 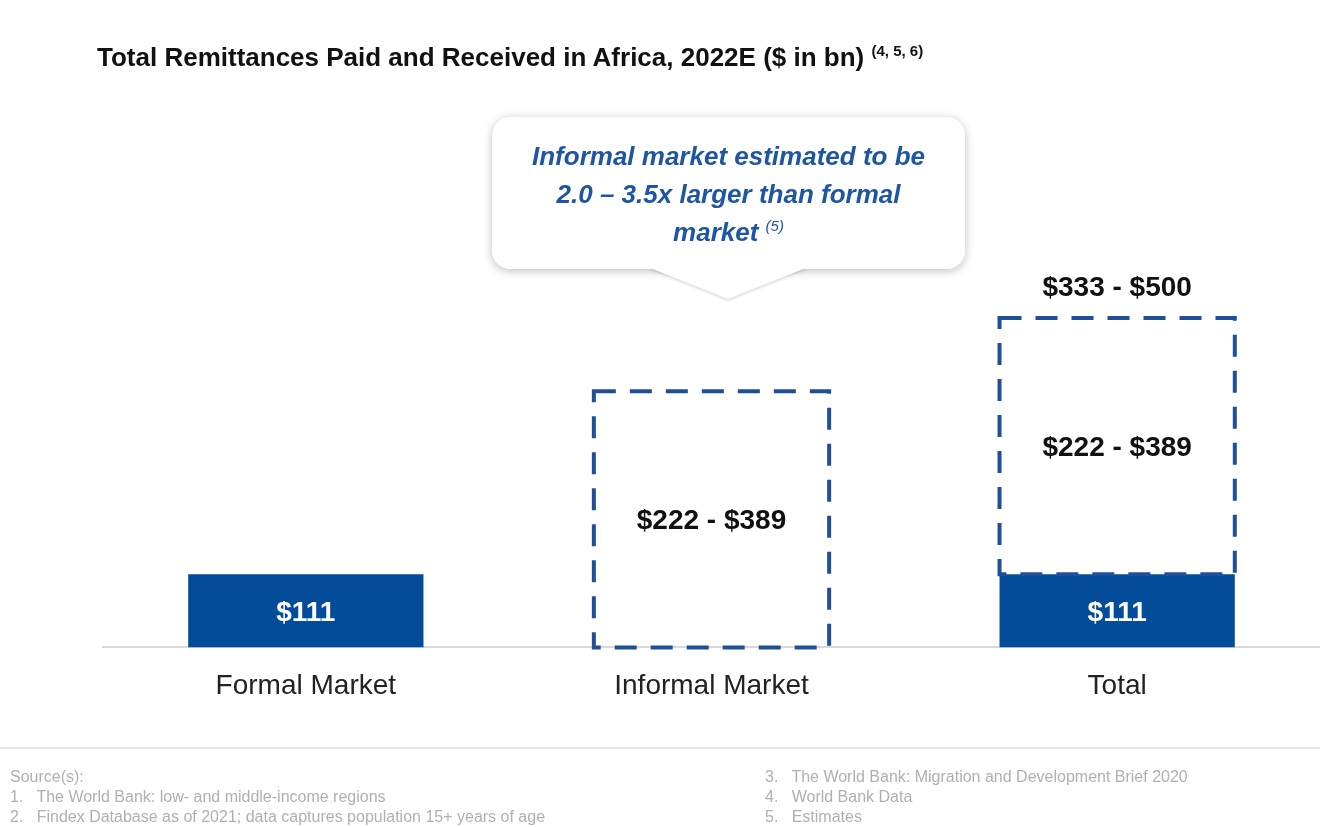 I want to click on chart-title: Total Remittances Paid and Received in Africa, 2022E ($ in bn) $^{(4, 5, 6)}$, so click(x=510, y=57).